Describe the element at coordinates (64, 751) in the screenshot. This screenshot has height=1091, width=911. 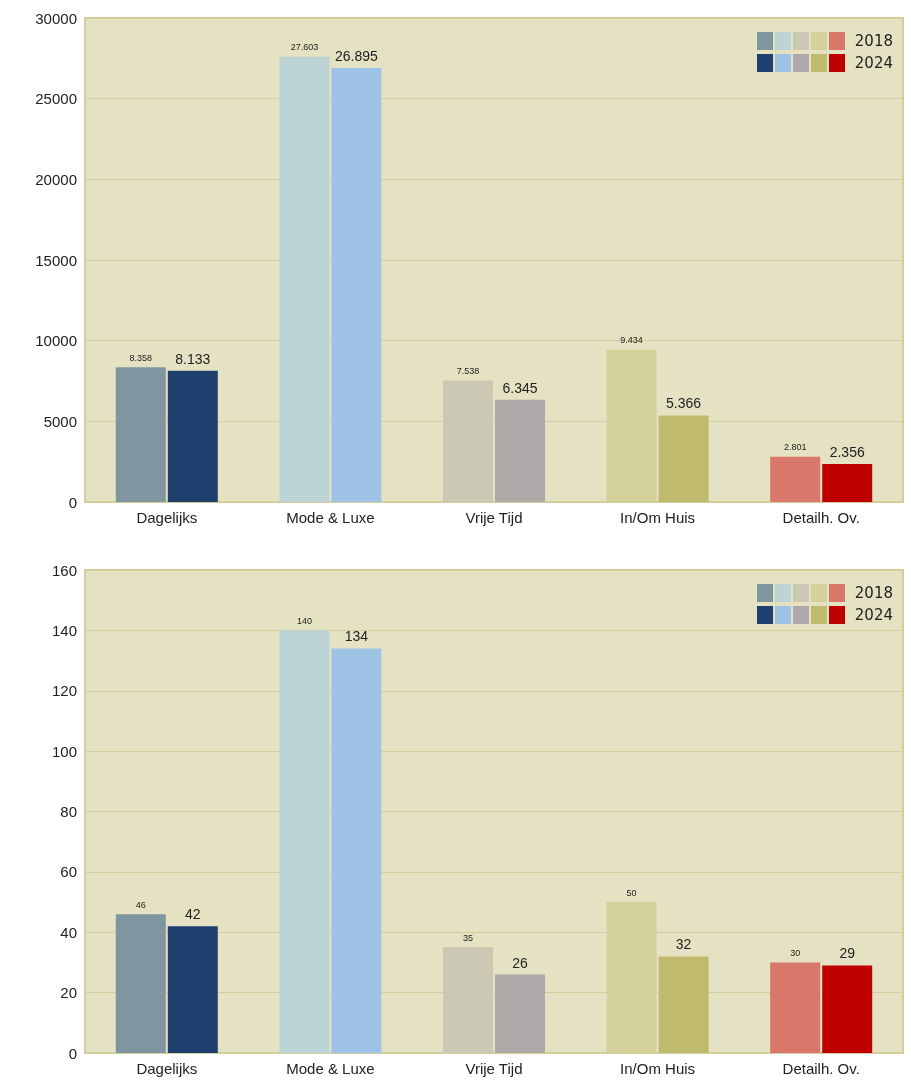
I see `y-tick-label: 100` at that location.